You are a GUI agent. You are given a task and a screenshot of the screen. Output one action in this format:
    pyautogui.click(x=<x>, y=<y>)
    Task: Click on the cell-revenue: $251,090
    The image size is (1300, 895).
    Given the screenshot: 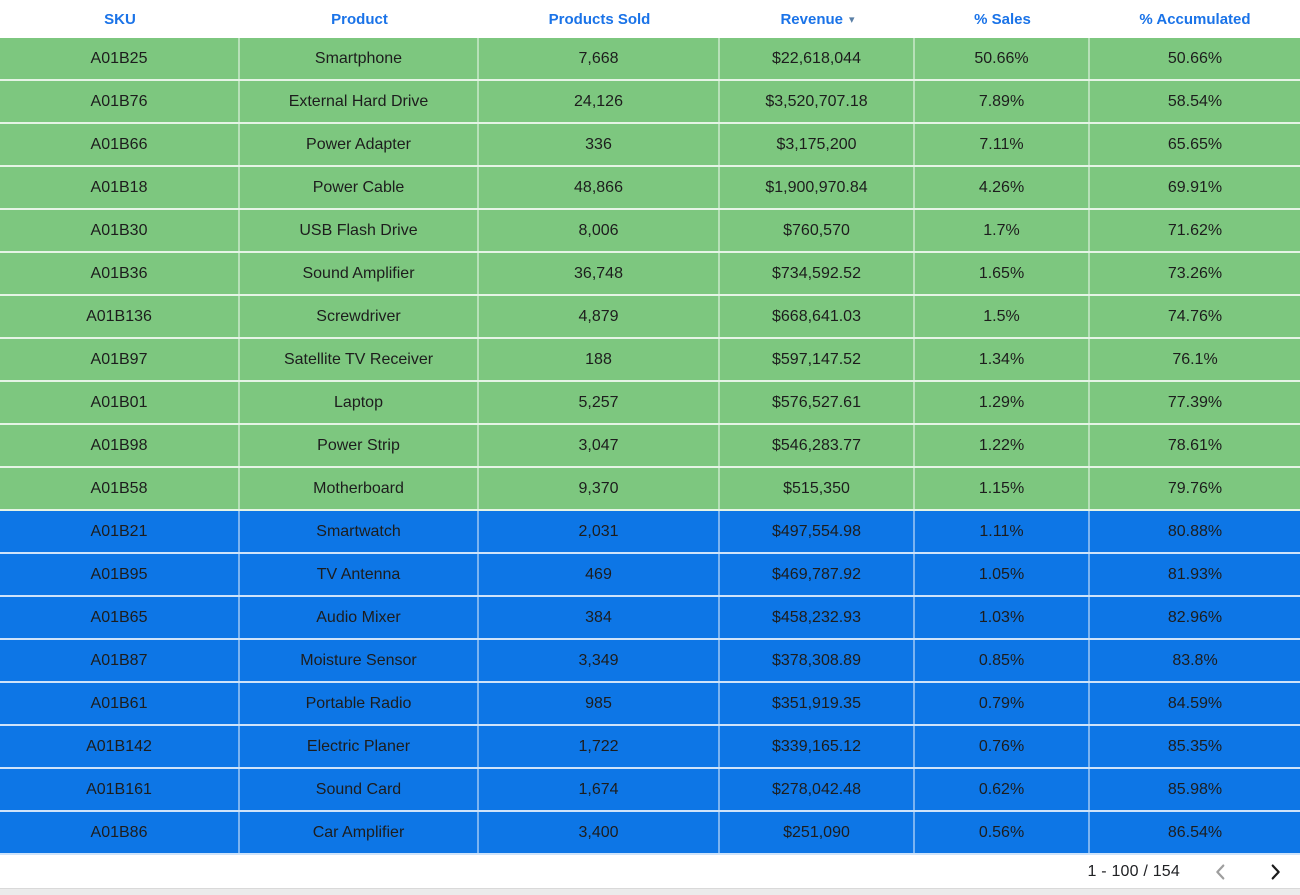 What is the action you would take?
    pyautogui.click(x=817, y=832)
    